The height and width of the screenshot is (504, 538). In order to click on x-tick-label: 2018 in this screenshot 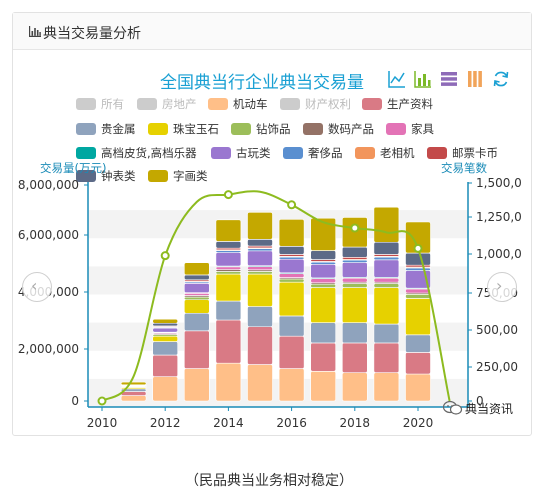, I will do `click(355, 423)`.